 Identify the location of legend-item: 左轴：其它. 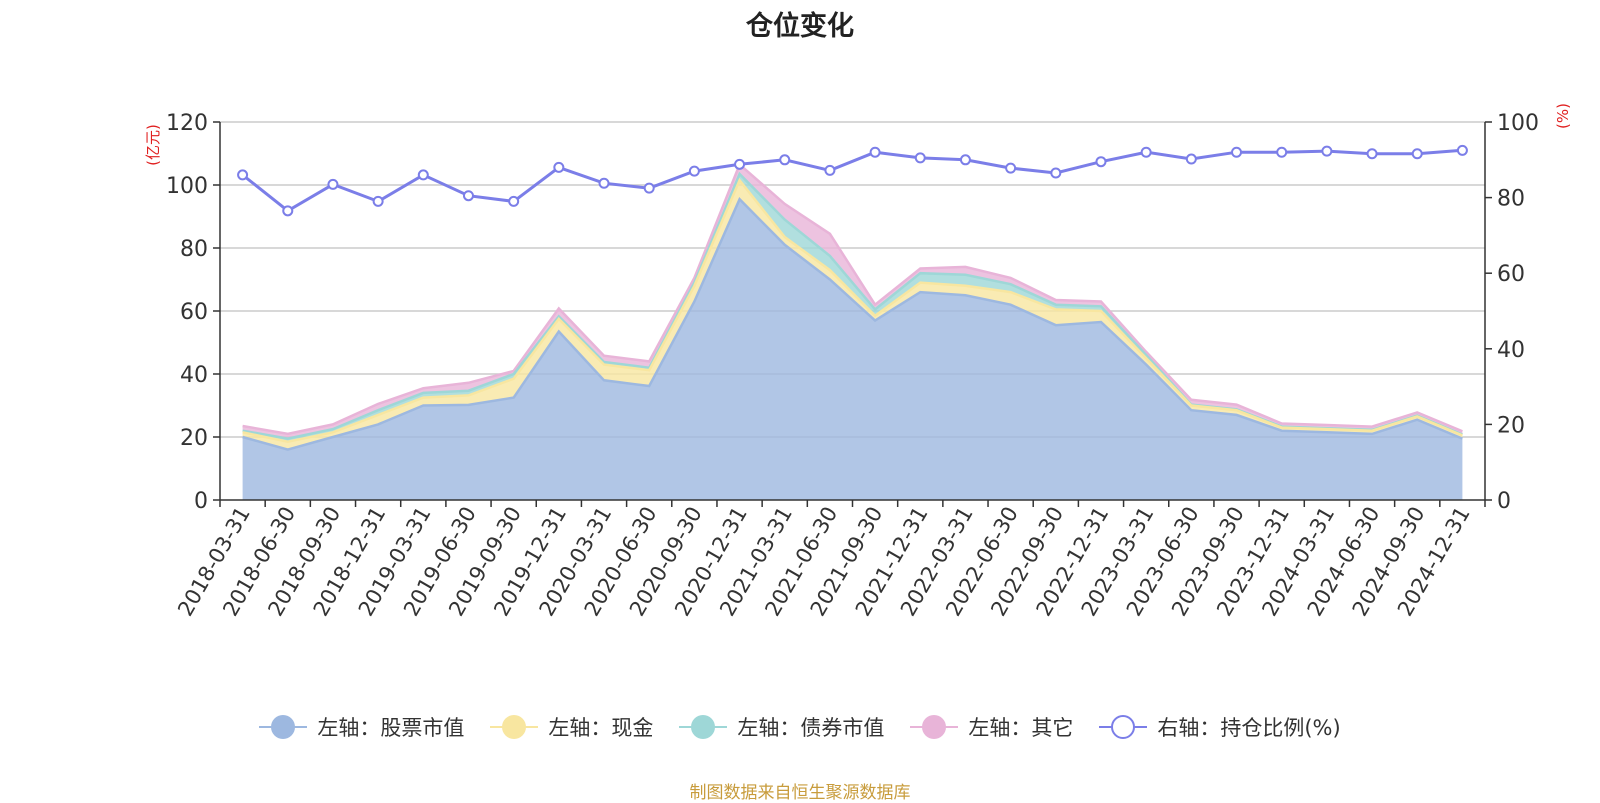
(991, 727).